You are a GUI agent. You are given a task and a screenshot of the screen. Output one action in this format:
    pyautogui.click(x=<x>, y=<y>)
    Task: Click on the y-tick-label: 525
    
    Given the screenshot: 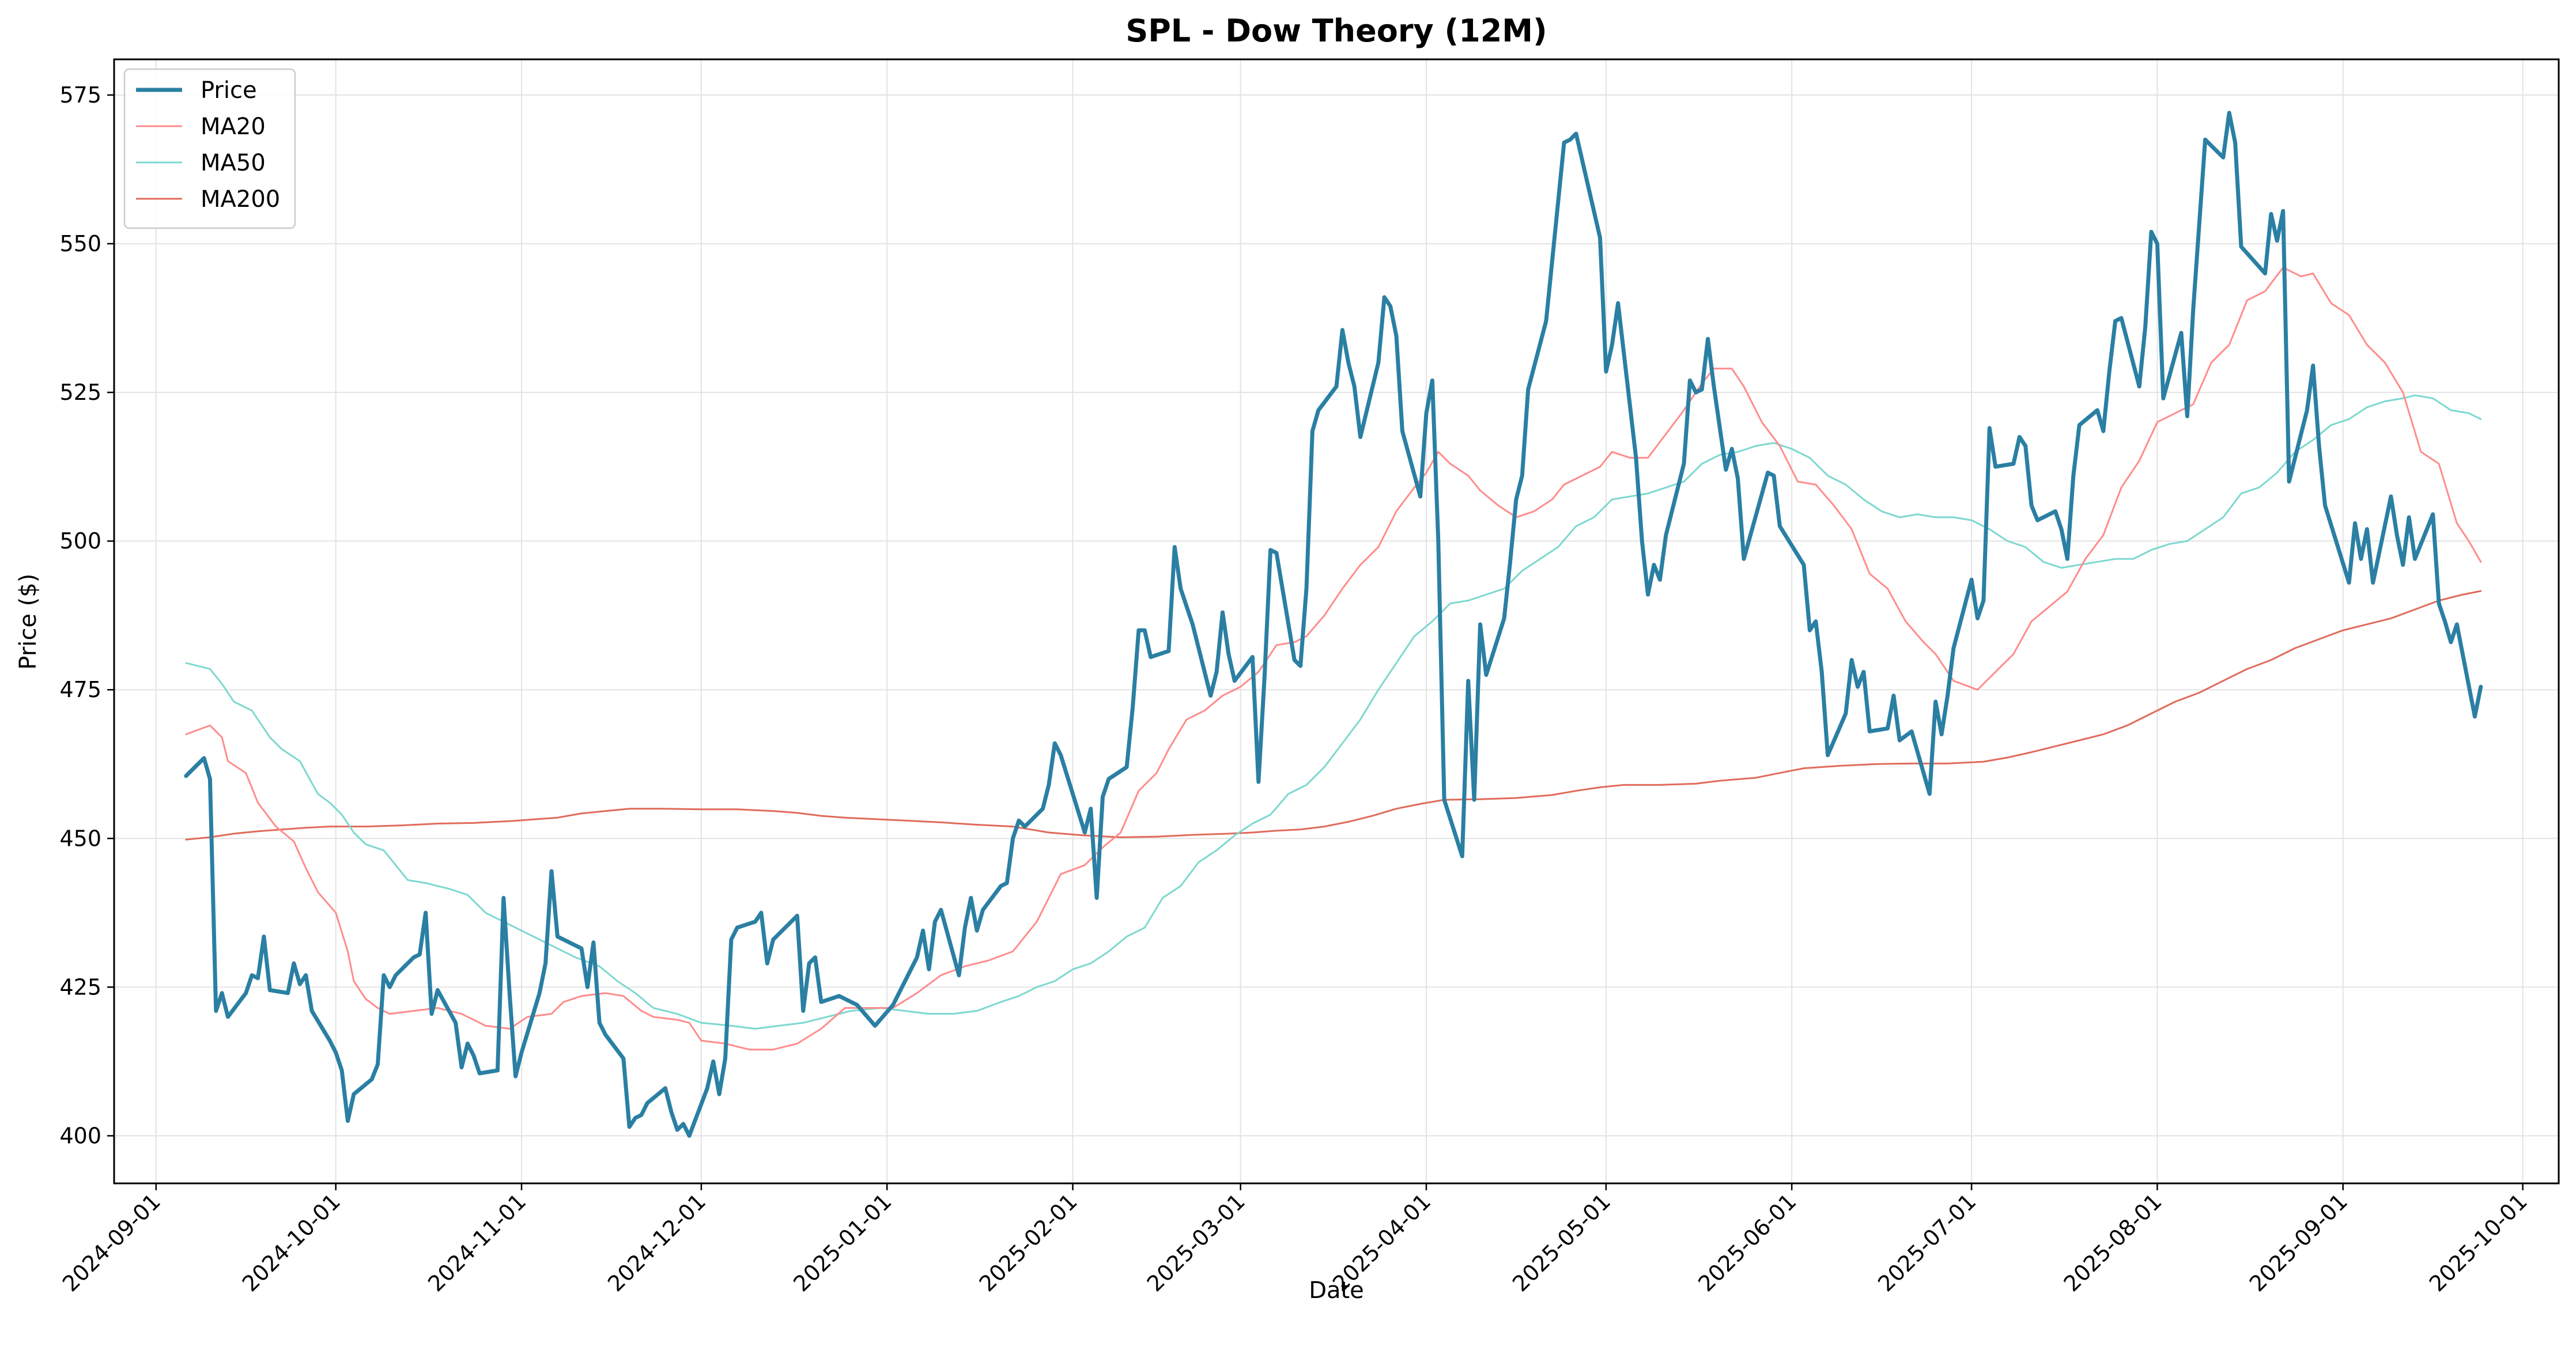 What is the action you would take?
    pyautogui.click(x=80, y=392)
    